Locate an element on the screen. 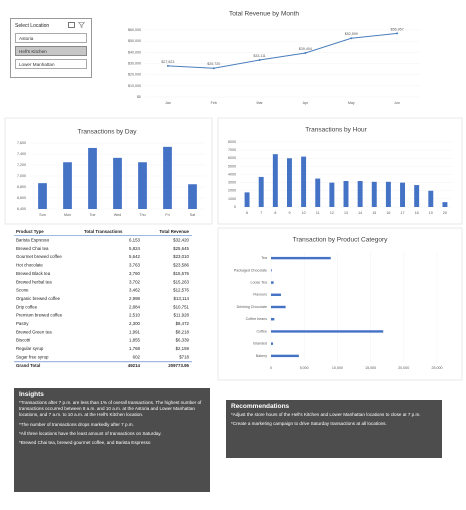  chart-title: Transactions by Day is located at coordinates (107, 132).